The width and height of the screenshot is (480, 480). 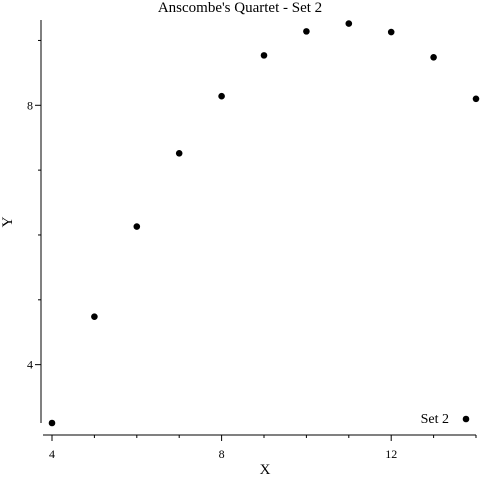 I want to click on x-axis-label: X, so click(x=265, y=470).